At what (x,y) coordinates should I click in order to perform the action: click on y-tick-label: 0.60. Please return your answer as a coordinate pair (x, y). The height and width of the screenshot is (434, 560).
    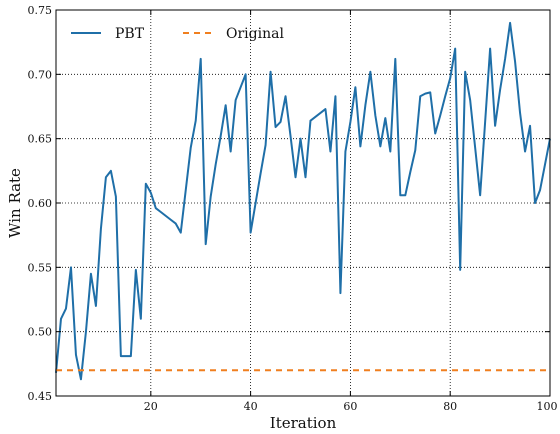
    Looking at the image, I should click on (40, 203).